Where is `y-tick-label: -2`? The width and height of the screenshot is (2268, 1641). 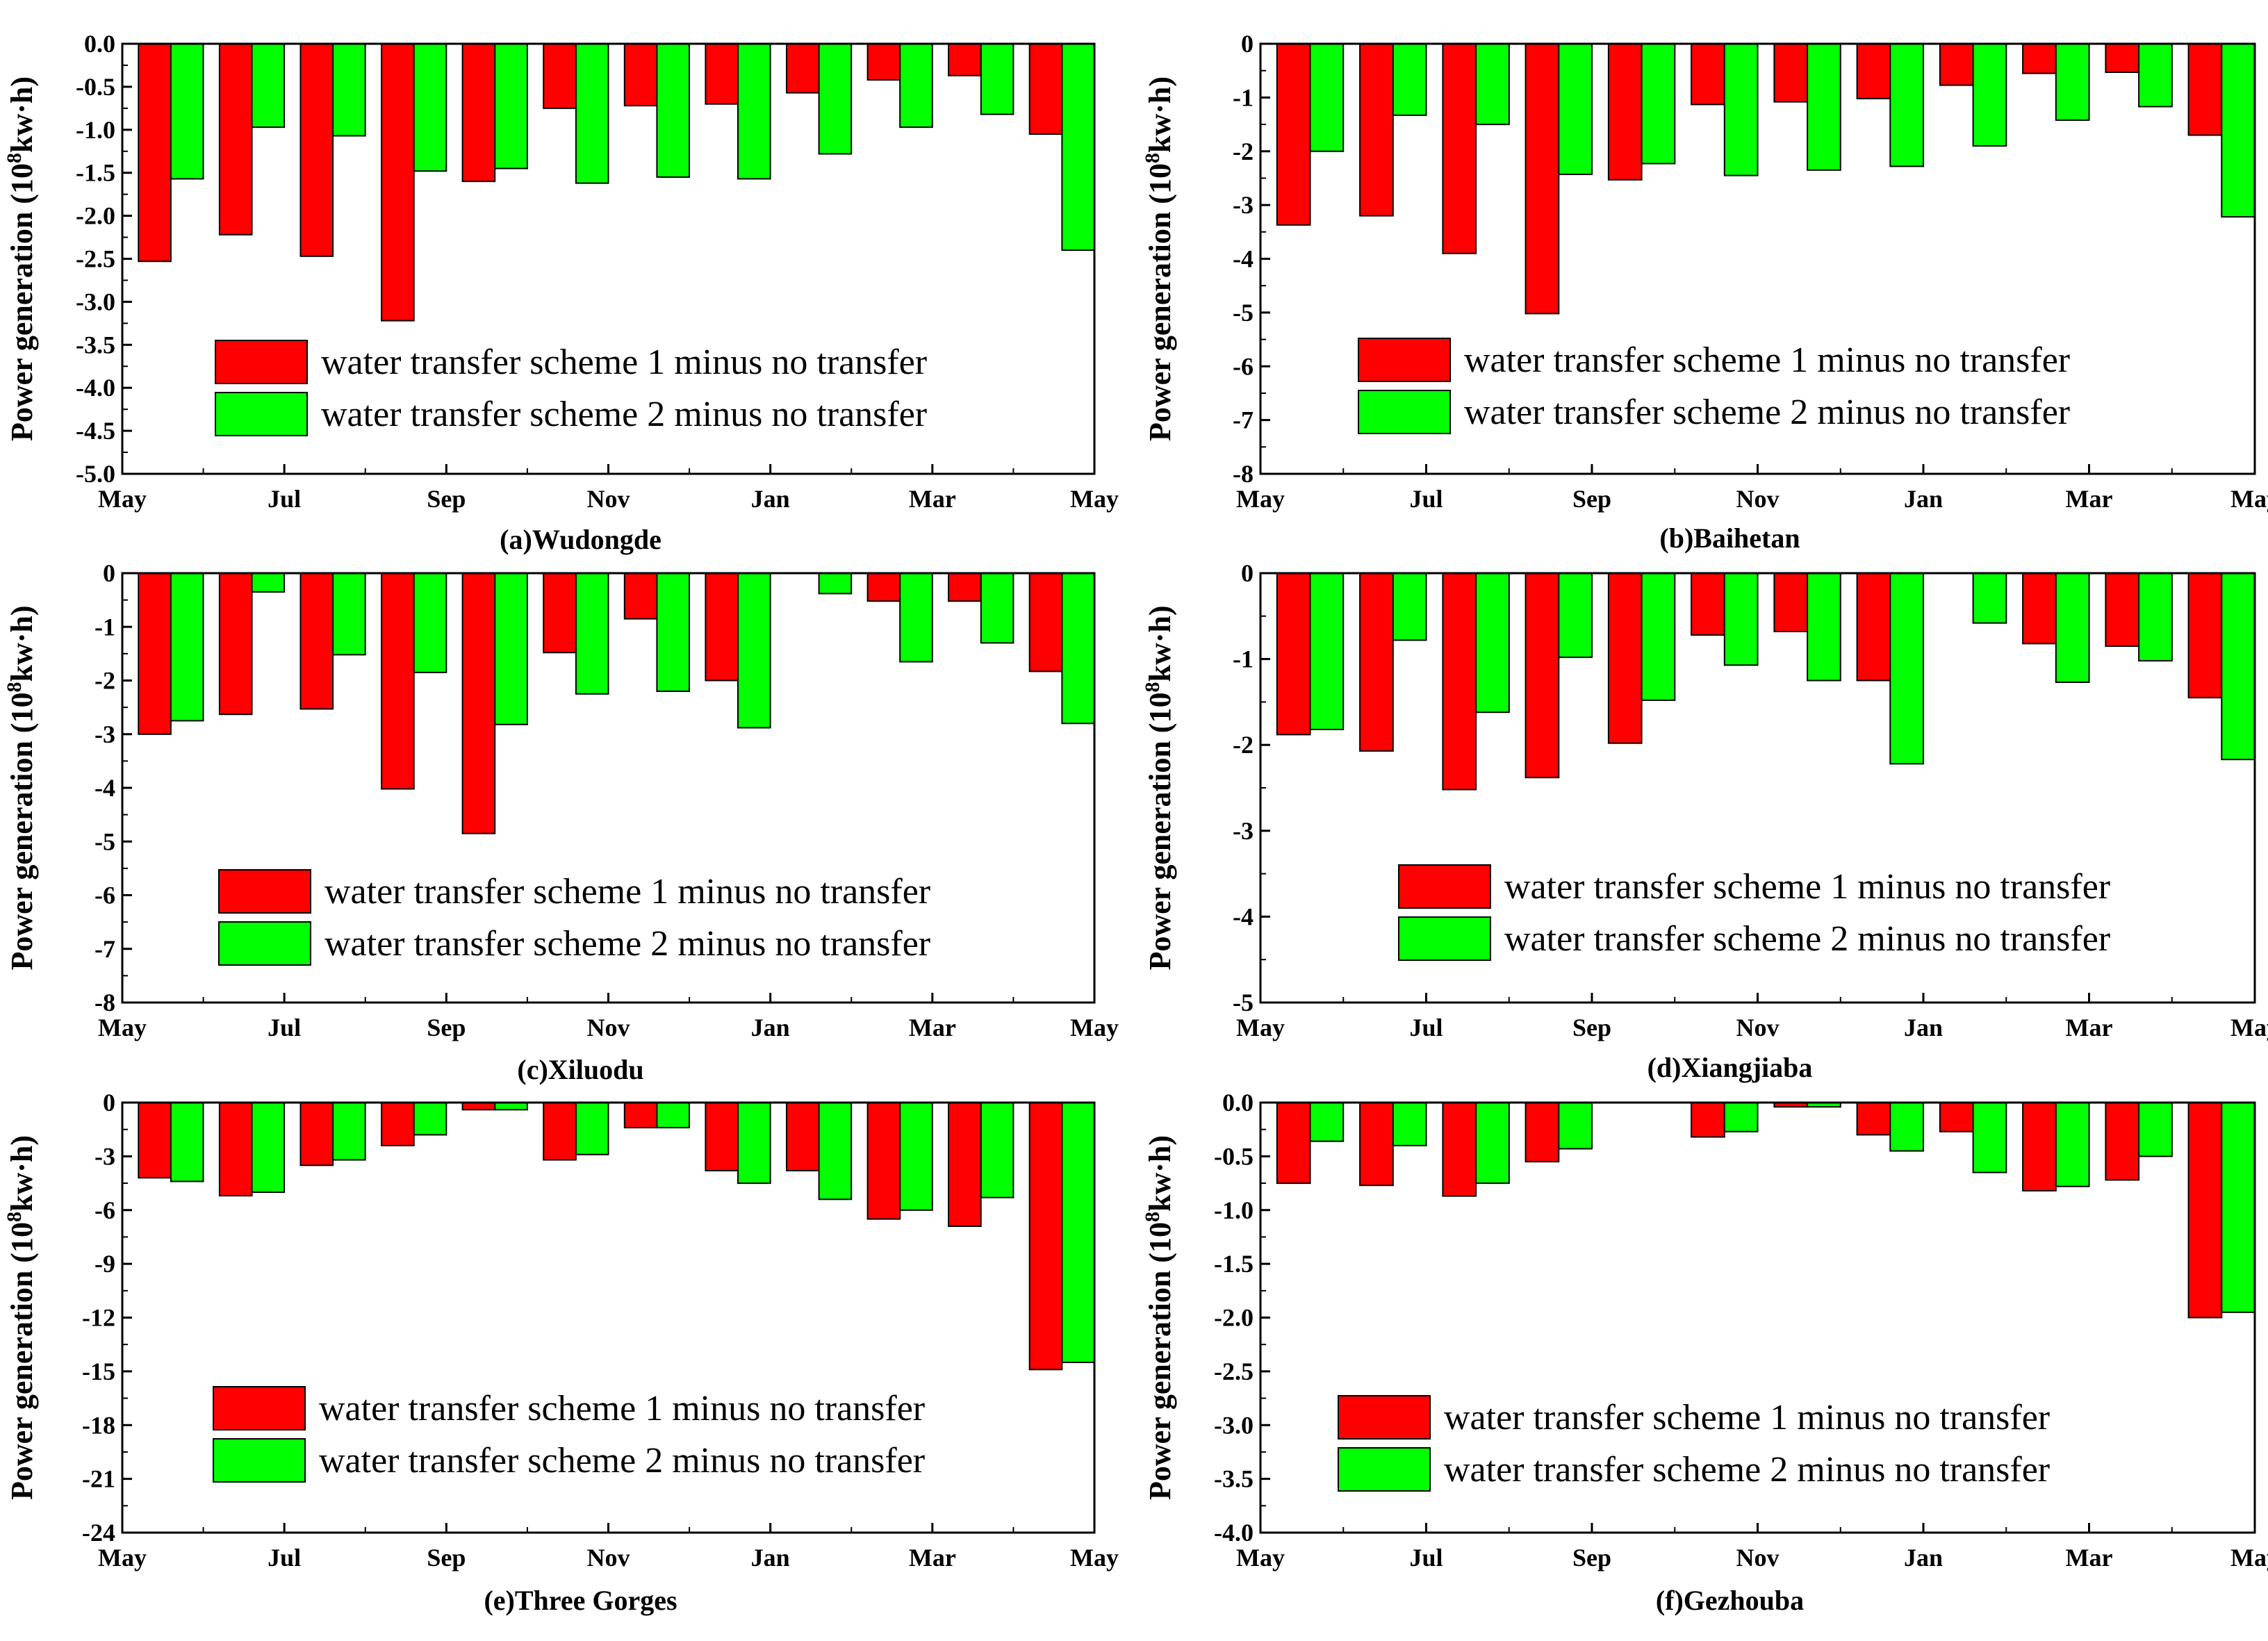
y-tick-label: -2 is located at coordinates (104, 681).